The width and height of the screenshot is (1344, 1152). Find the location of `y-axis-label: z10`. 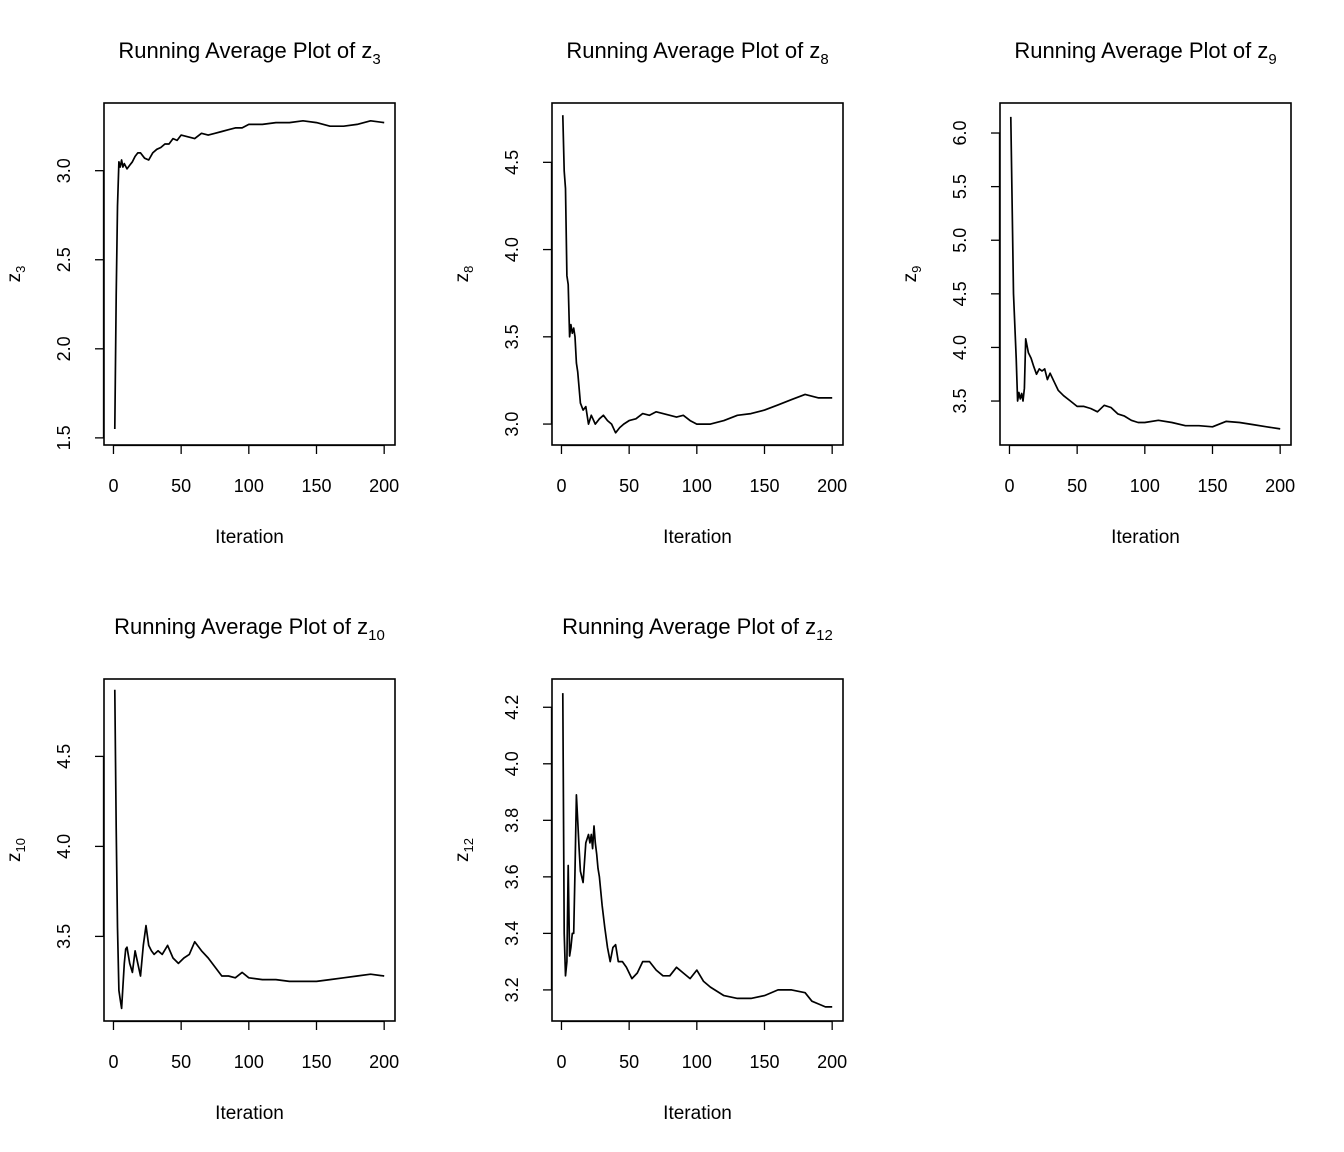

y-axis-label: z10 is located at coordinates (16, 850).